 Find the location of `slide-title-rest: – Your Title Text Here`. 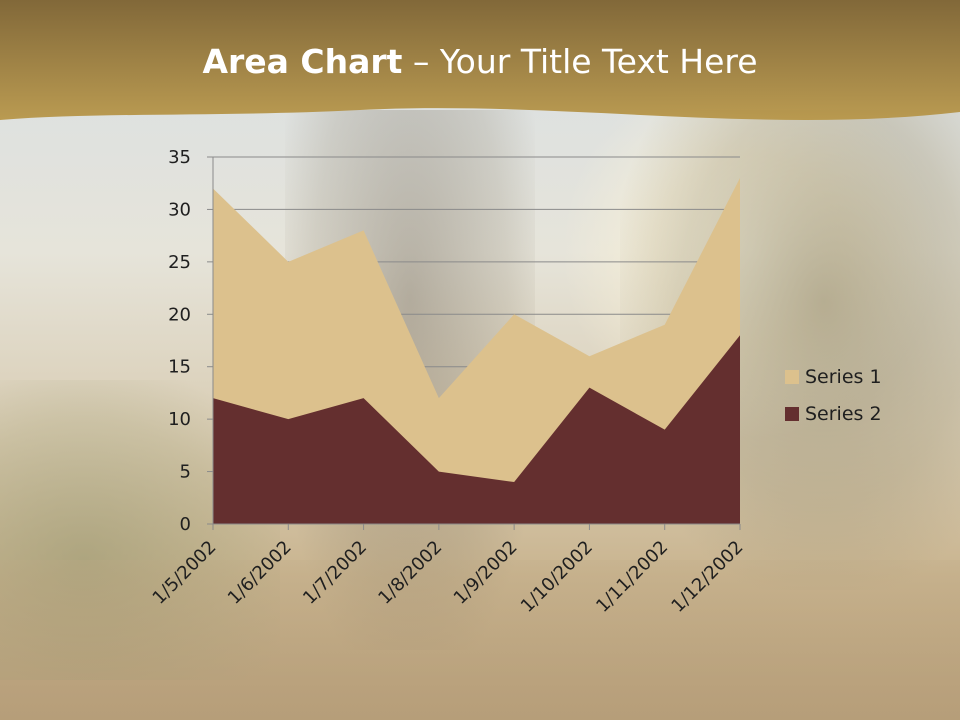

slide-title-rest: – Your Title Text Here is located at coordinates (580, 61).